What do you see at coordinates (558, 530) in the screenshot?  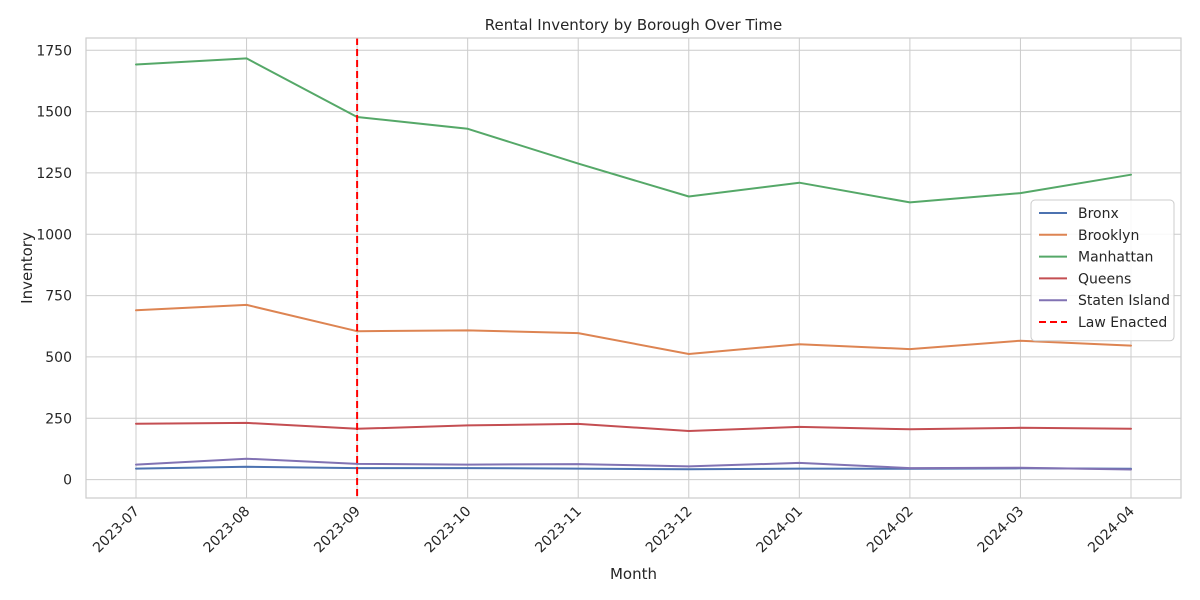 I see `x-tick-label: 2023-11` at bounding box center [558, 530].